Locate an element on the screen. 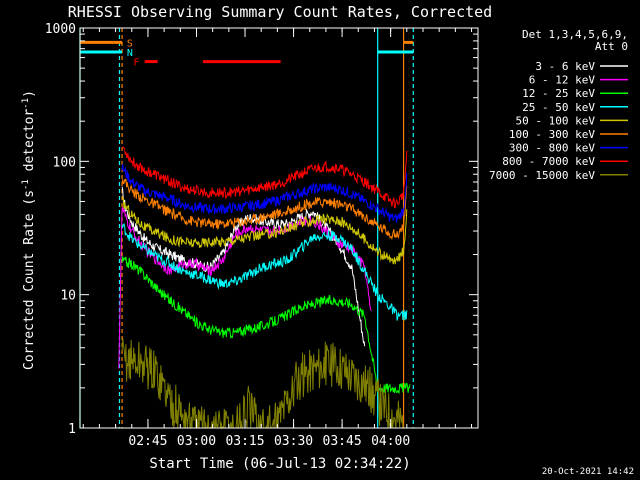 The image size is (640, 480). x-tick-label: 02:45 is located at coordinates (147, 441).